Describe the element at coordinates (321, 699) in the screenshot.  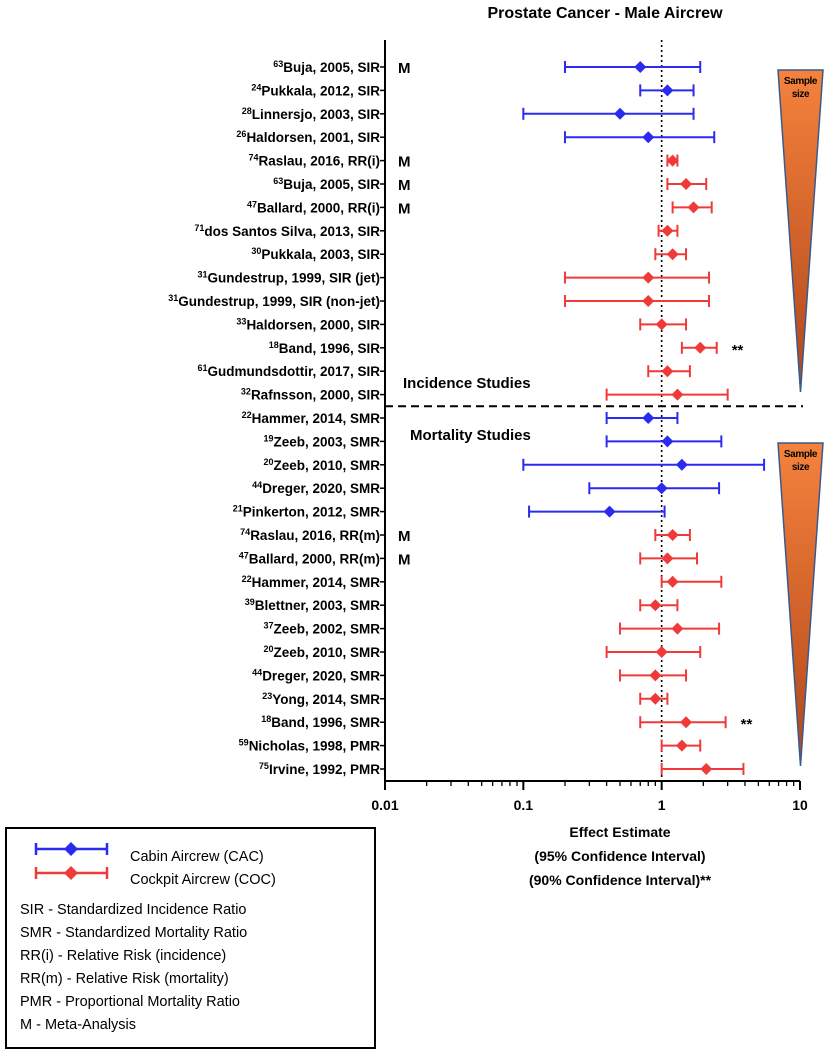
I see `study-label: 23Yong, 2014, SMR` at that location.